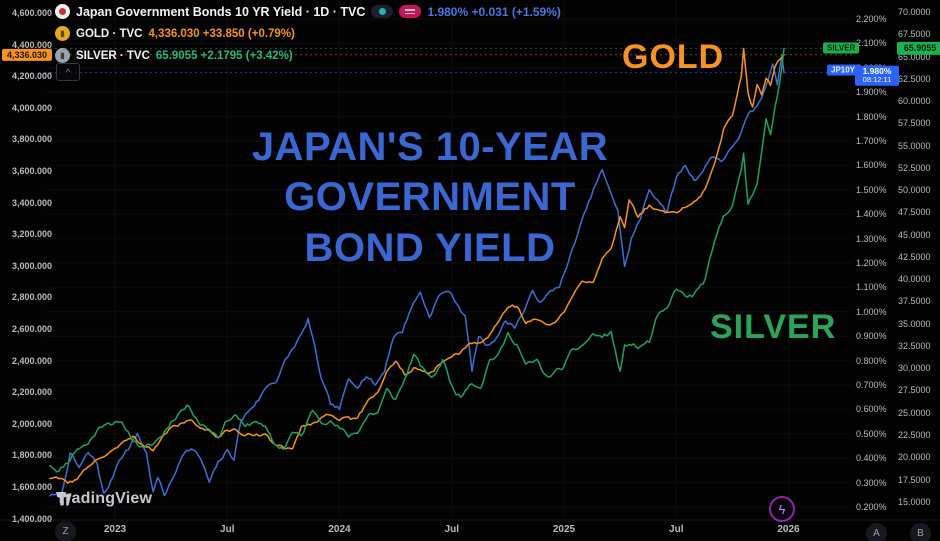 The width and height of the screenshot is (940, 541). I want to click on corner-button-a: A, so click(876, 532).